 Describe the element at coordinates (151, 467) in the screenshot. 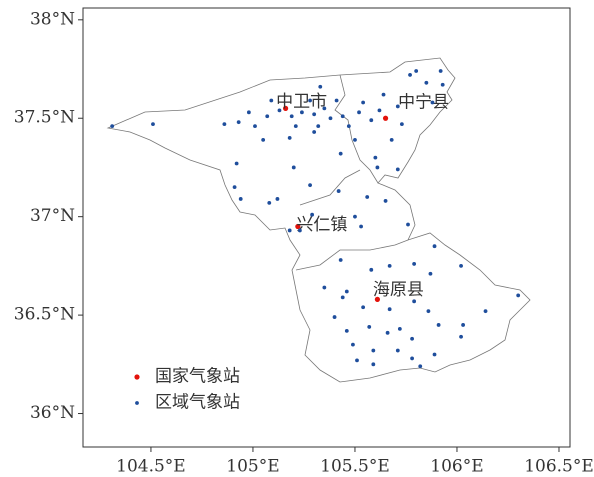

I see `x-tick-label: 104.5°E` at that location.